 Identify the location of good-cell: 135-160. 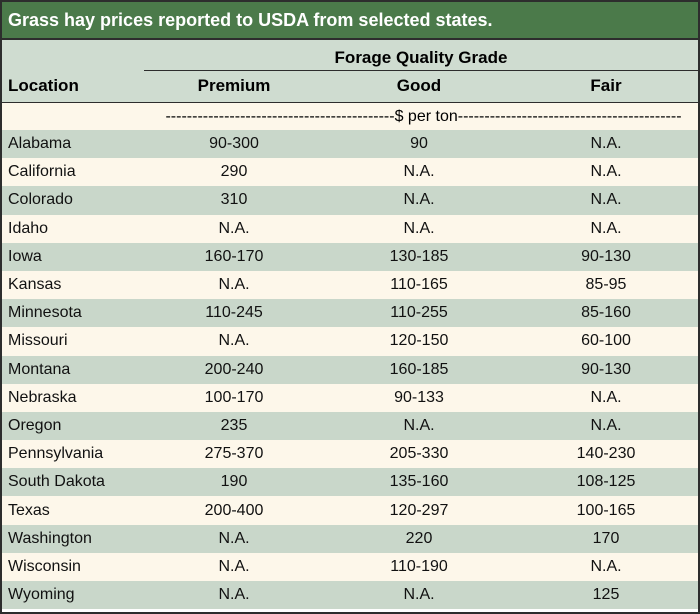
(419, 482).